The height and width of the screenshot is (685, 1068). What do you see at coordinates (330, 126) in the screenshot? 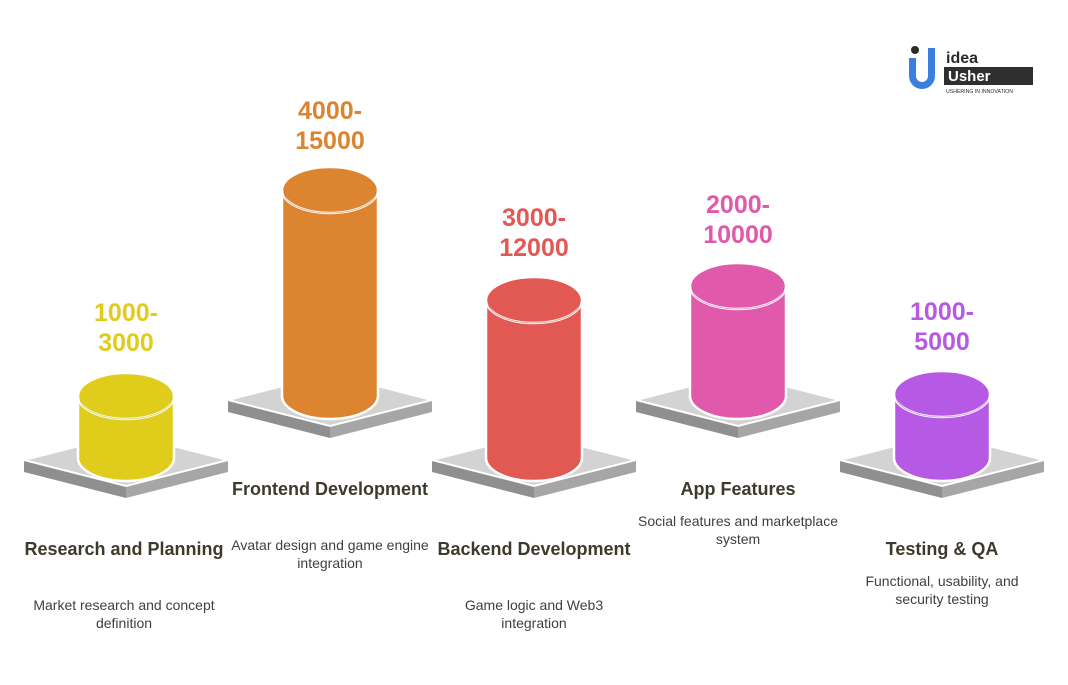
I see `stage-2-cost-range: 4000- 15000` at bounding box center [330, 126].